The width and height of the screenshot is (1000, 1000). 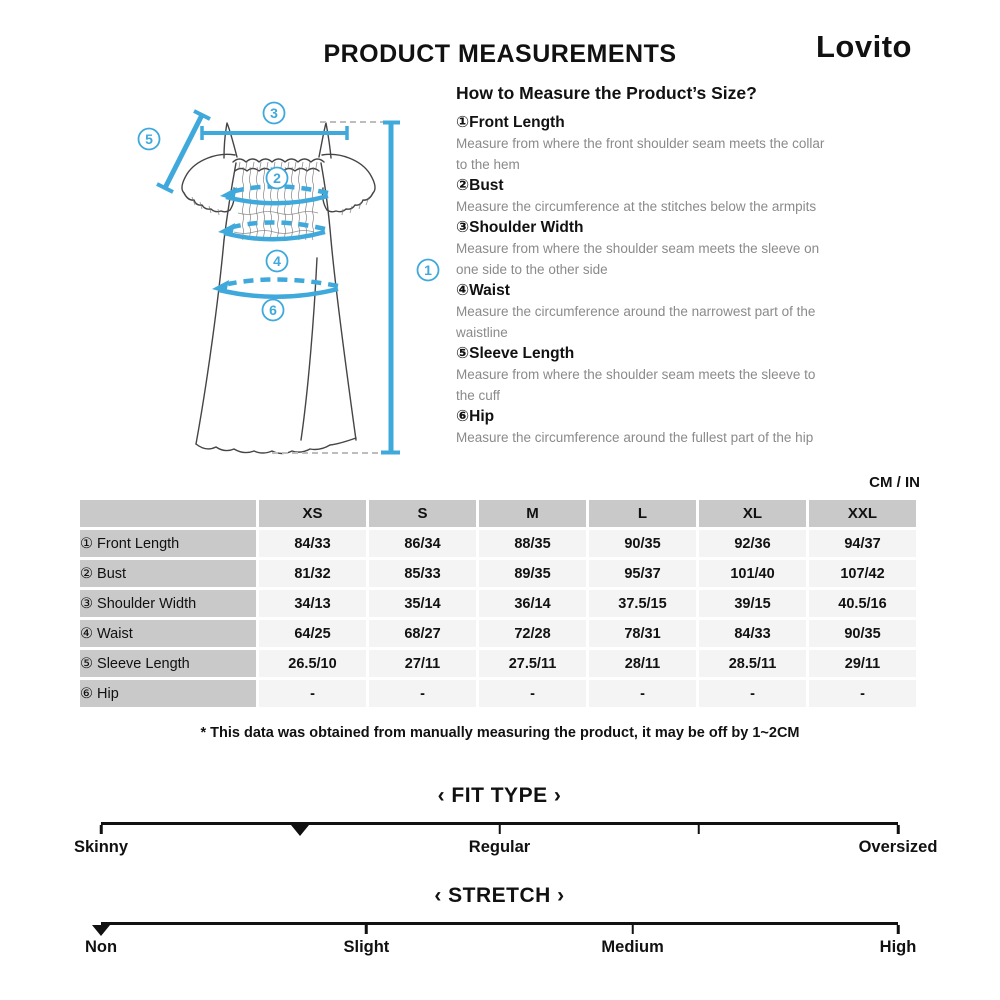 What do you see at coordinates (642, 603) in the screenshot?
I see `value-cell: 37.5/15` at bounding box center [642, 603].